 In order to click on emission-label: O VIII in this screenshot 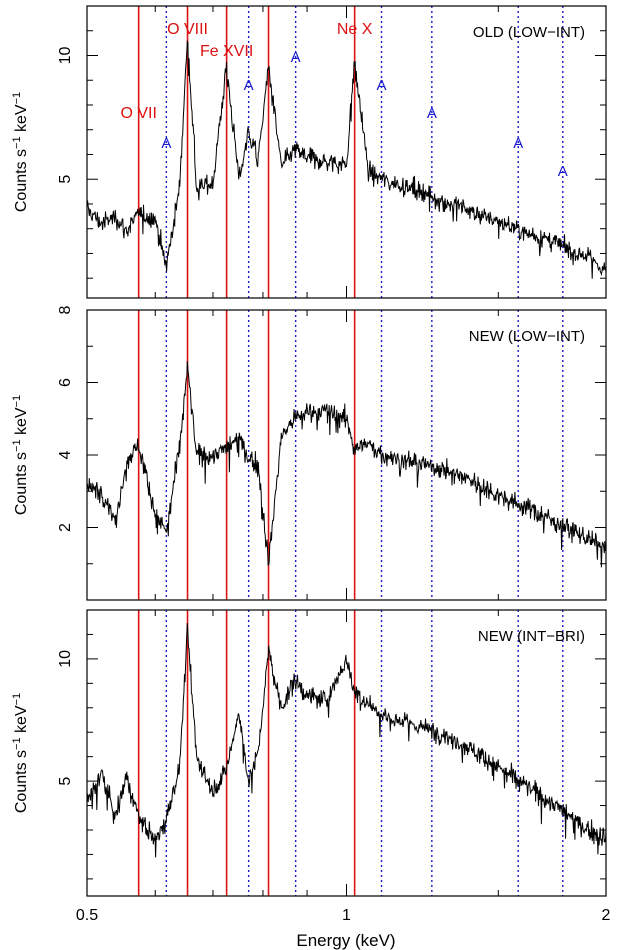, I will do `click(187, 29)`.